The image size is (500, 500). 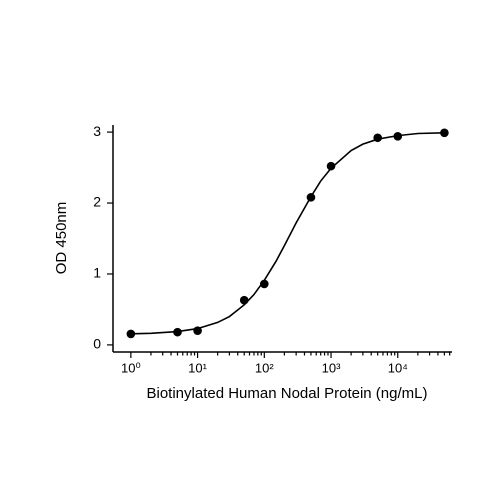 I want to click on x-tick-label: 10¹, so click(x=197, y=367).